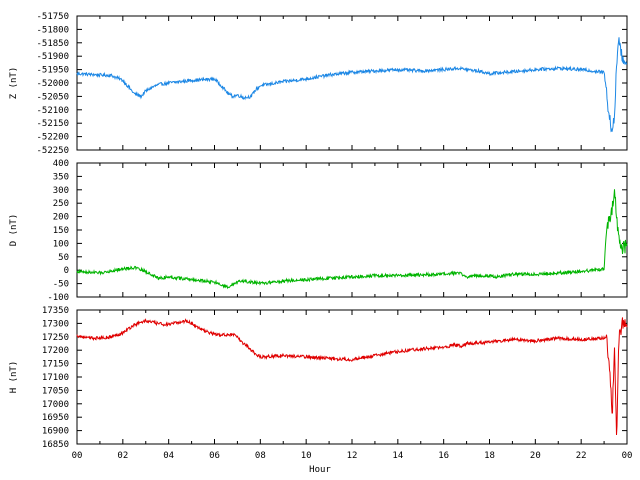  What do you see at coordinates (61, 218) in the screenshot?
I see `y-tick-label: 200` at bounding box center [61, 218].